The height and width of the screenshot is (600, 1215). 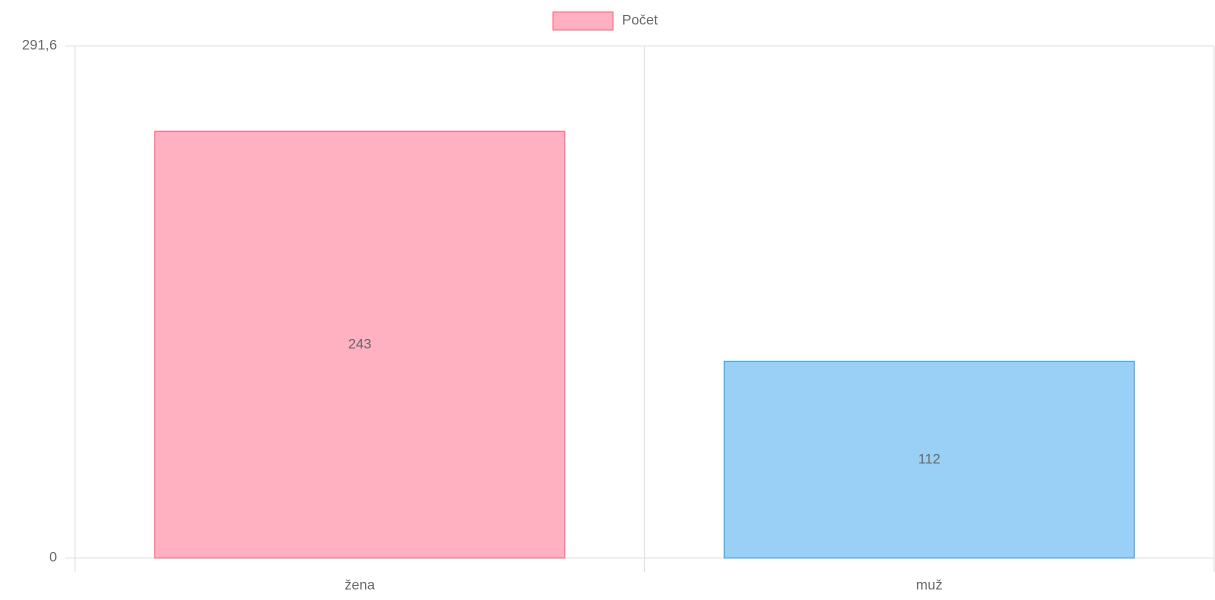 What do you see at coordinates (53, 557) in the screenshot?
I see `y-tick-label: 0` at bounding box center [53, 557].